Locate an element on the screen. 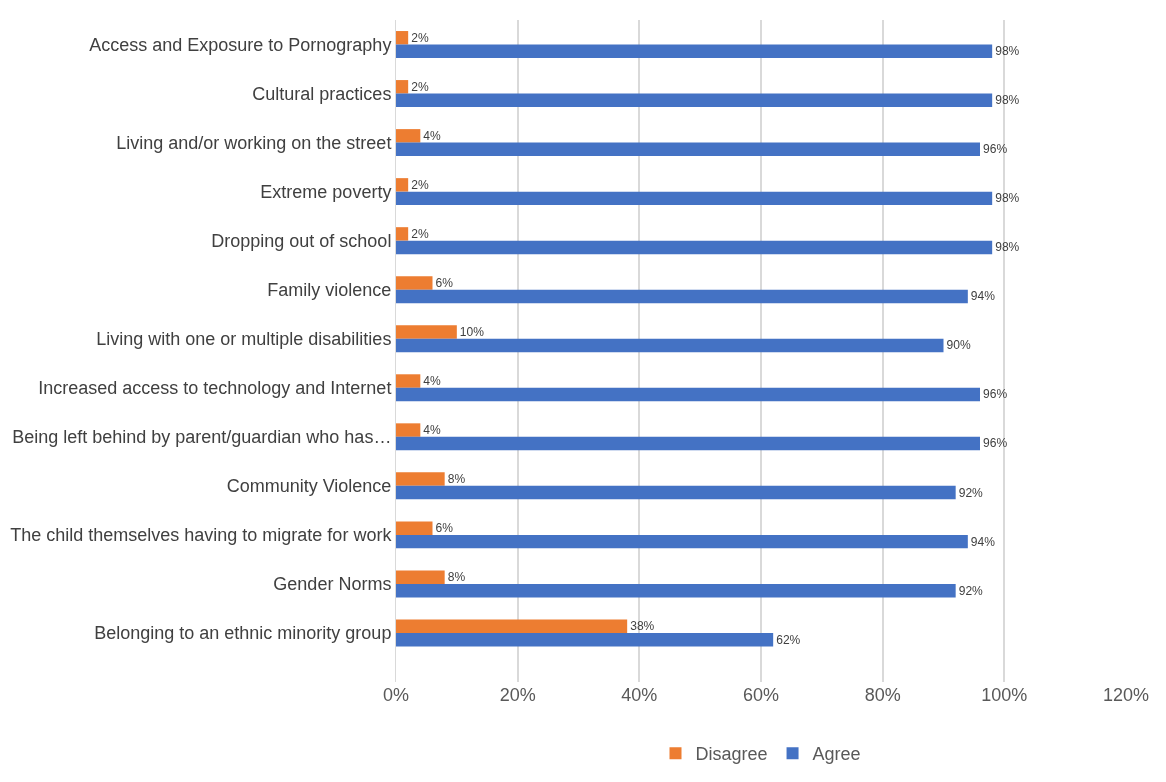  y-tick-label: Gender Norms is located at coordinates (332, 584).